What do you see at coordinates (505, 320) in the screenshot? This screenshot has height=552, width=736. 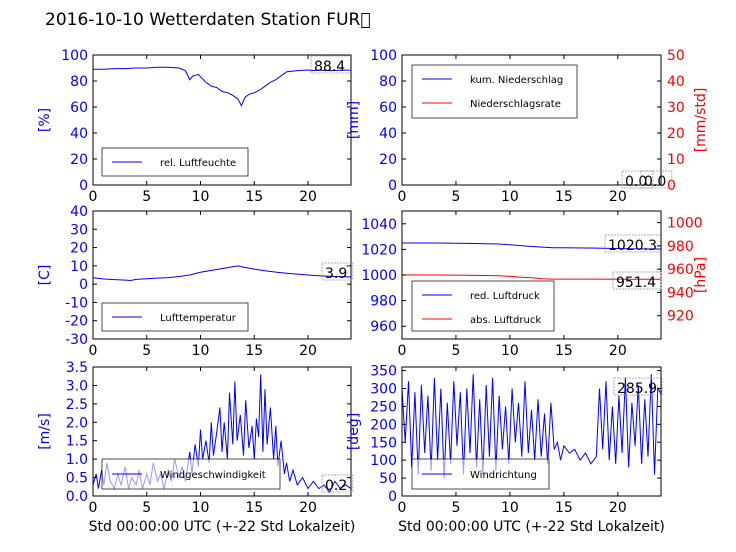 I see `pressure-legend-label-1: abs. Luftdruck` at bounding box center [505, 320].